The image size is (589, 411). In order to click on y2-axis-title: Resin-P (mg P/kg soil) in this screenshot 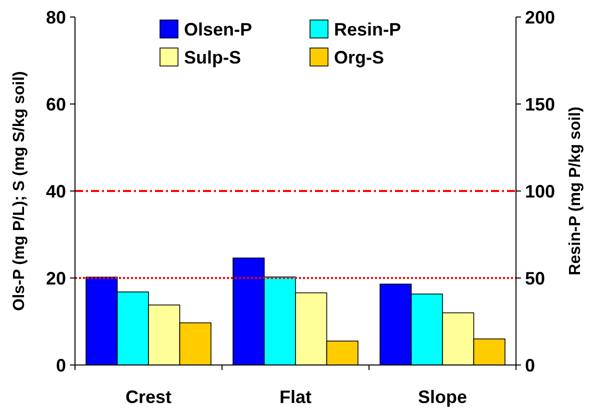, I will do `click(575, 191)`.